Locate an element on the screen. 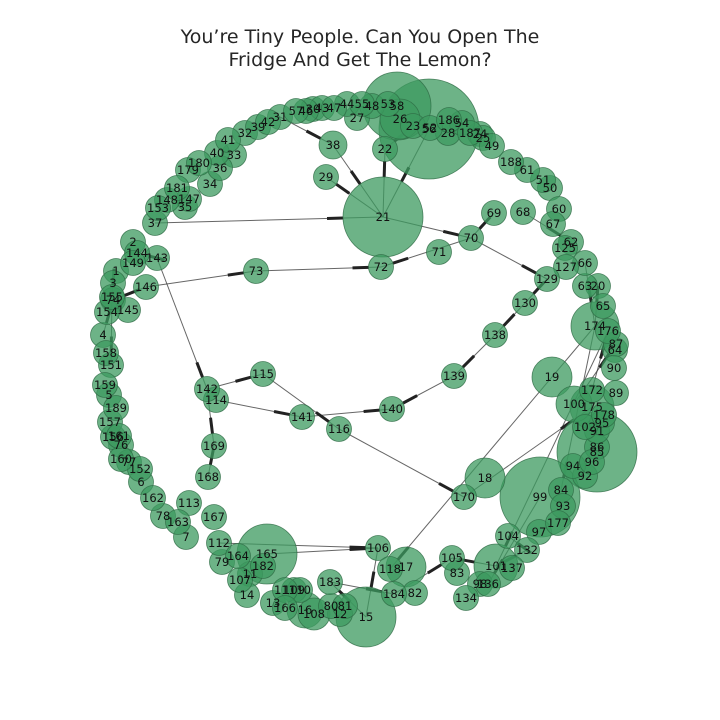 The width and height of the screenshot is (720, 720). node-label-172: 172 is located at coordinates (592, 390).